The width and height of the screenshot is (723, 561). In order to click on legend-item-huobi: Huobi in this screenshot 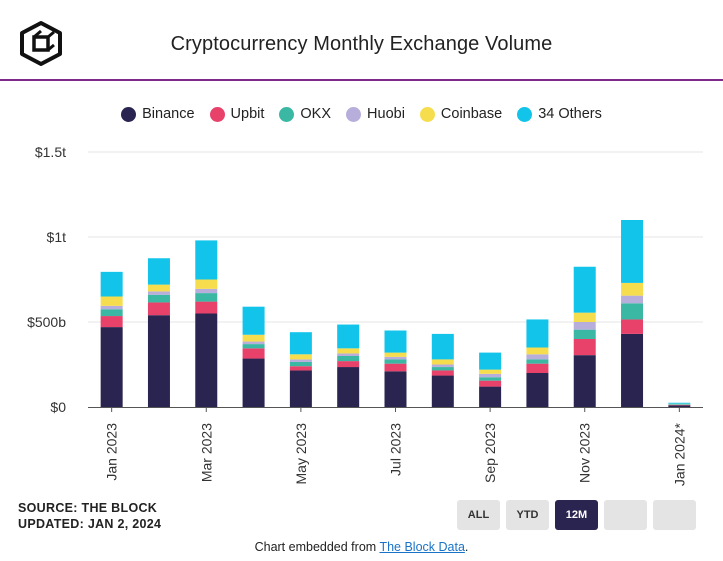, I will do `click(375, 114)`.